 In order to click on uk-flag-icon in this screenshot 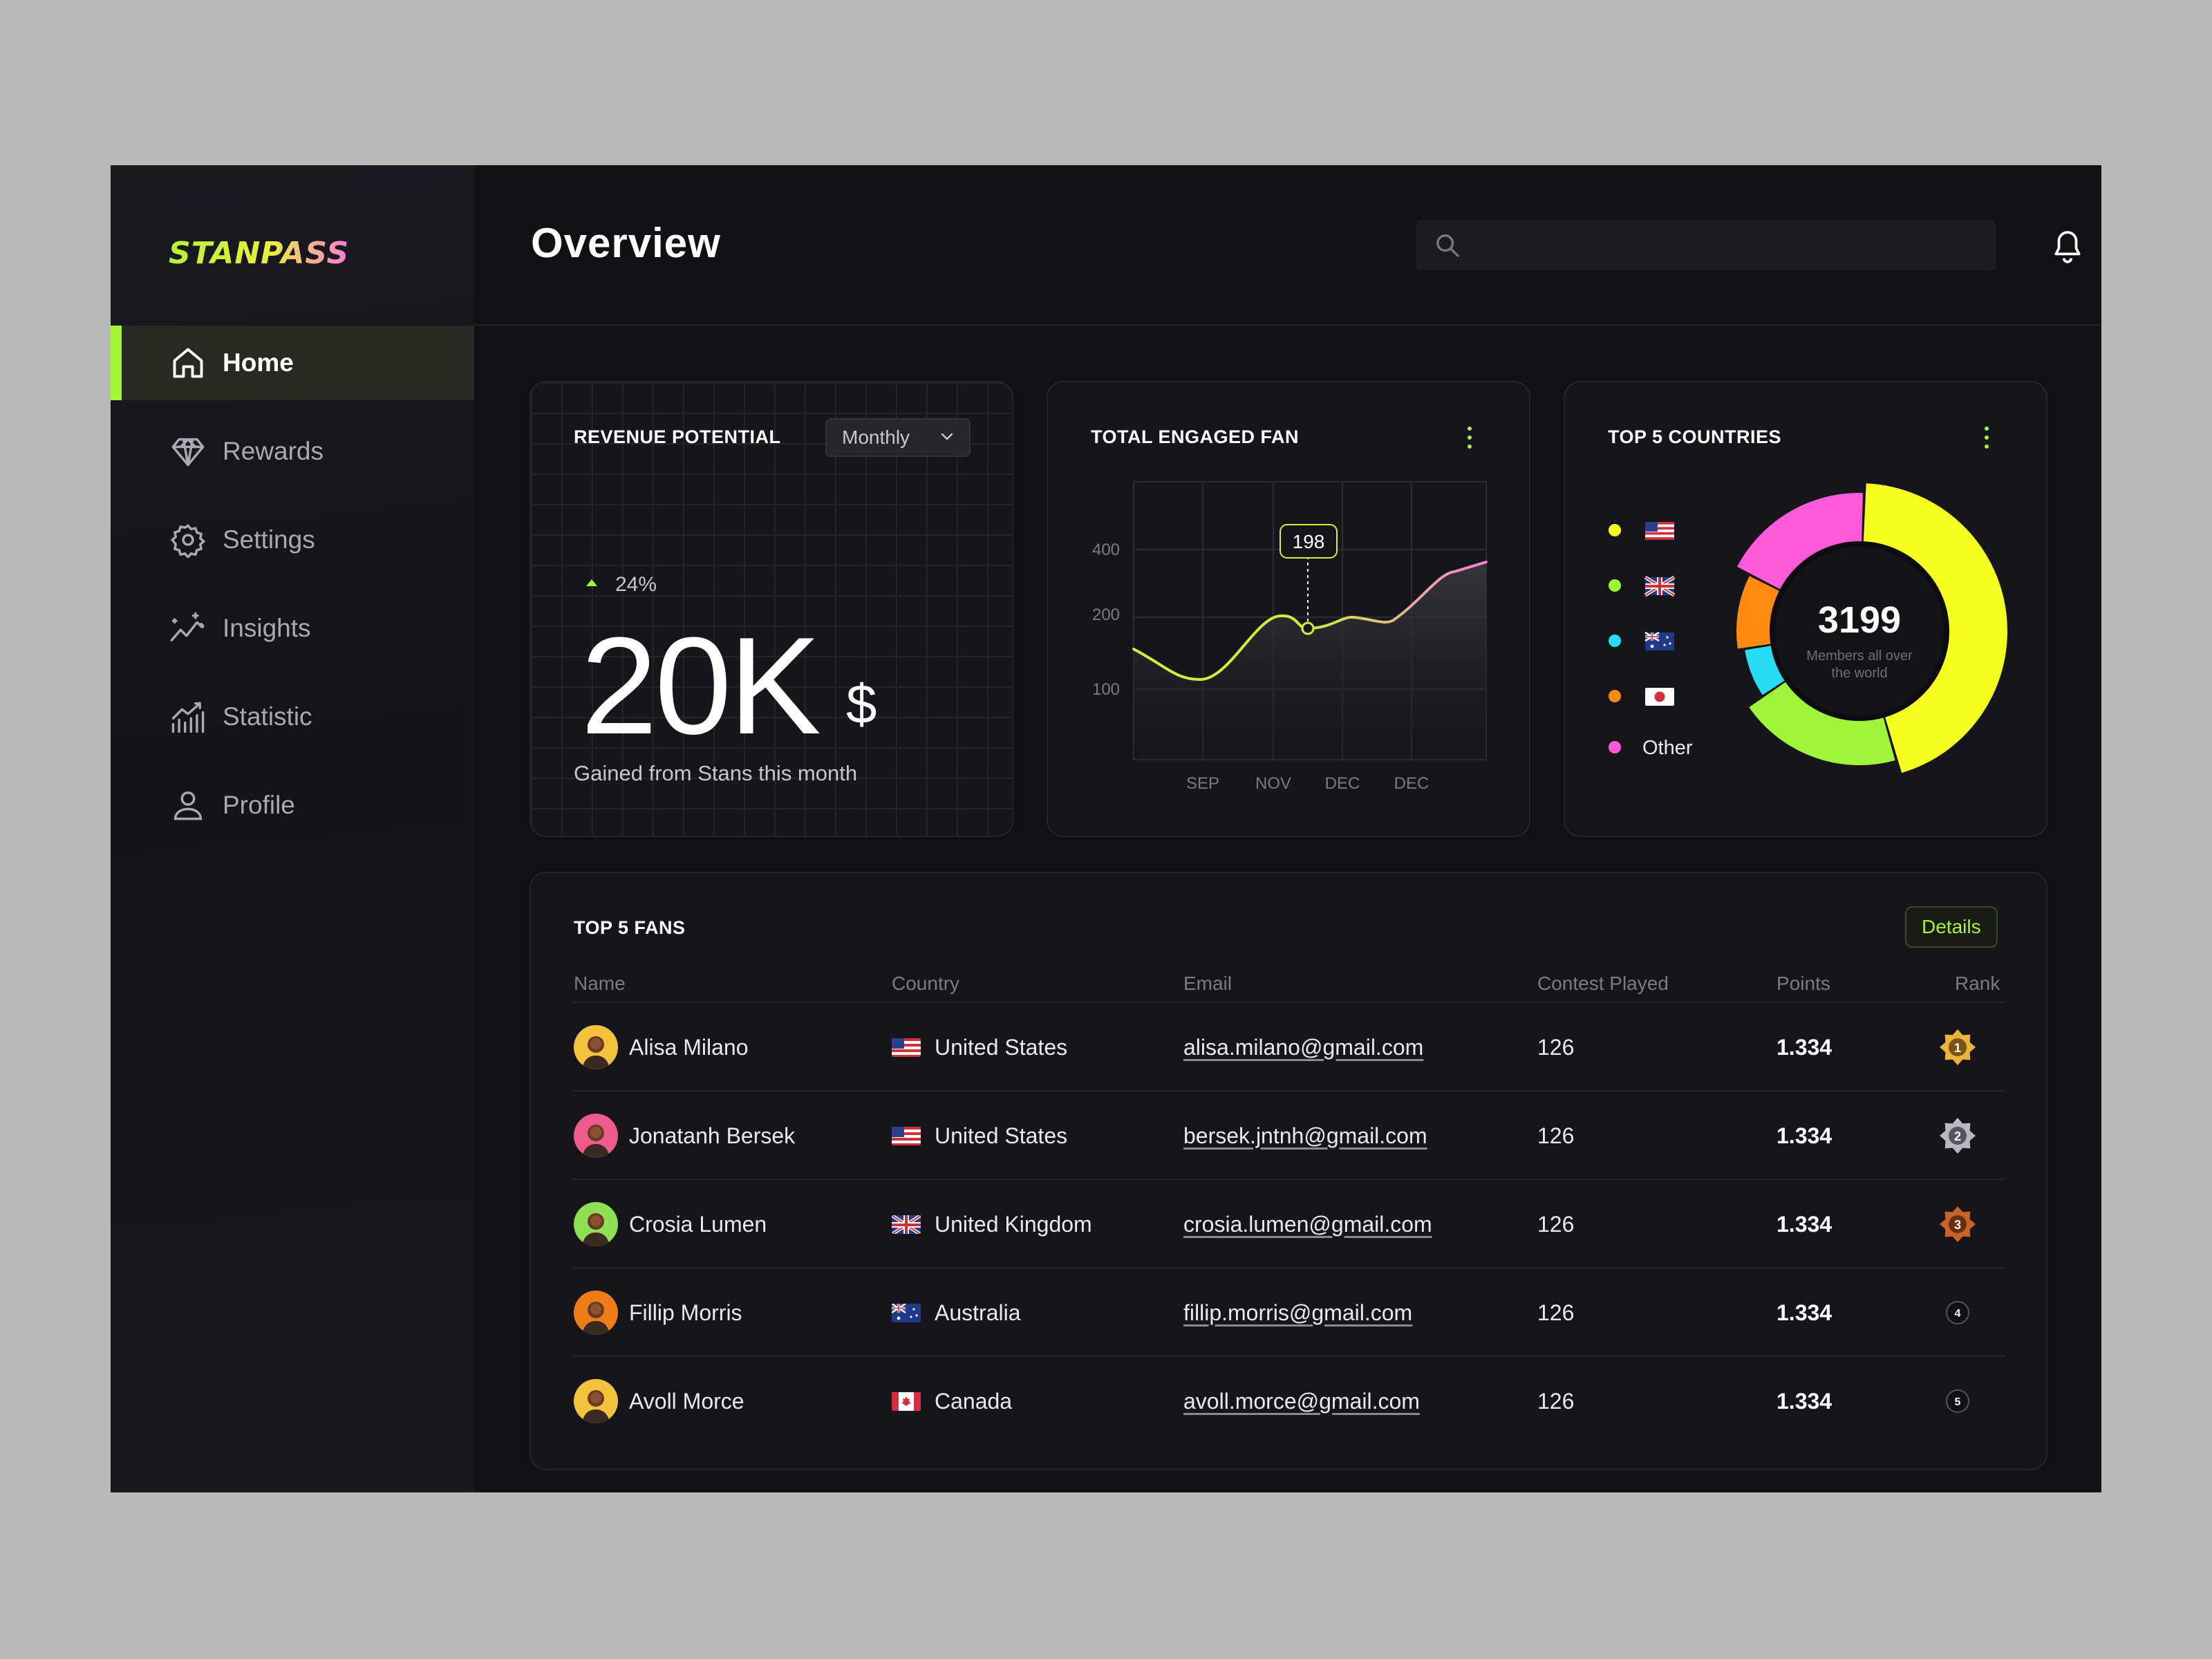, I will do `click(906, 1224)`.